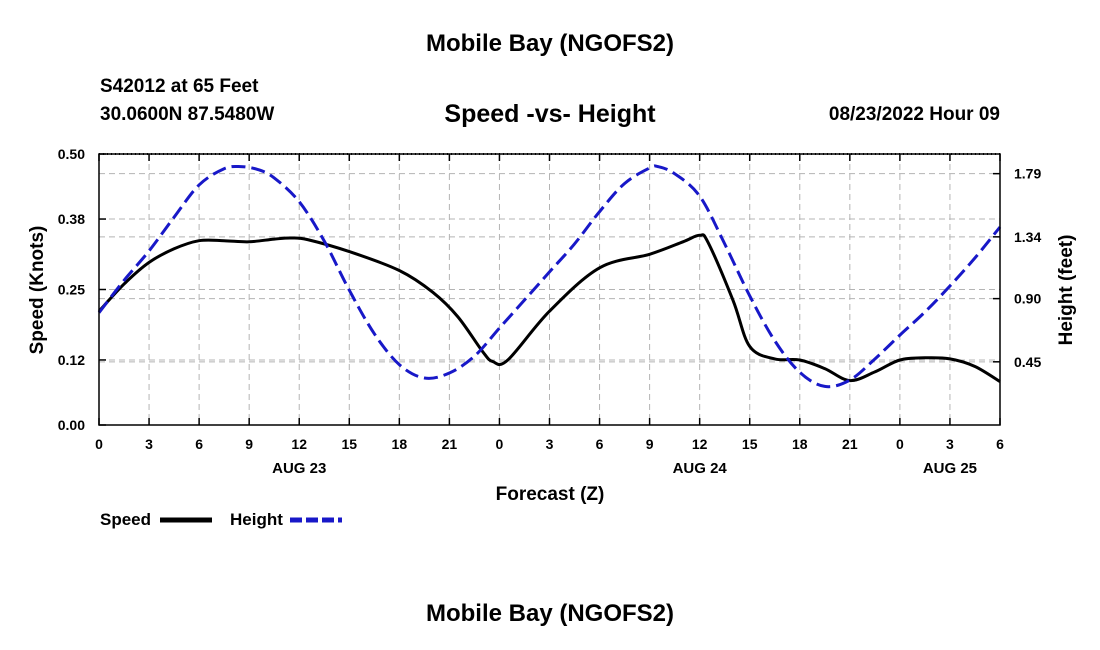 The image size is (1100, 650). What do you see at coordinates (37, 290) in the screenshot?
I see `left-axis-title: Speed (Knots)` at bounding box center [37, 290].